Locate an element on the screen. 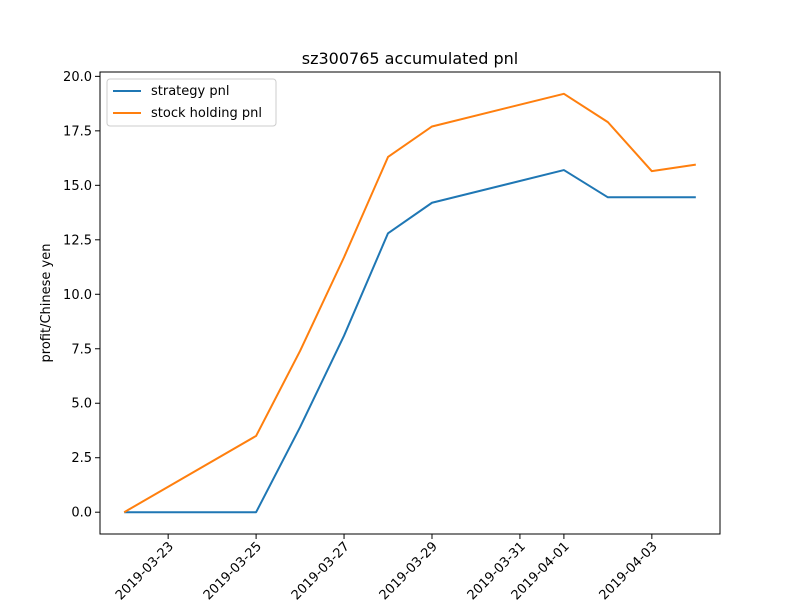 The width and height of the screenshot is (800, 600). y-tick-label: 12.5 is located at coordinates (77, 240).